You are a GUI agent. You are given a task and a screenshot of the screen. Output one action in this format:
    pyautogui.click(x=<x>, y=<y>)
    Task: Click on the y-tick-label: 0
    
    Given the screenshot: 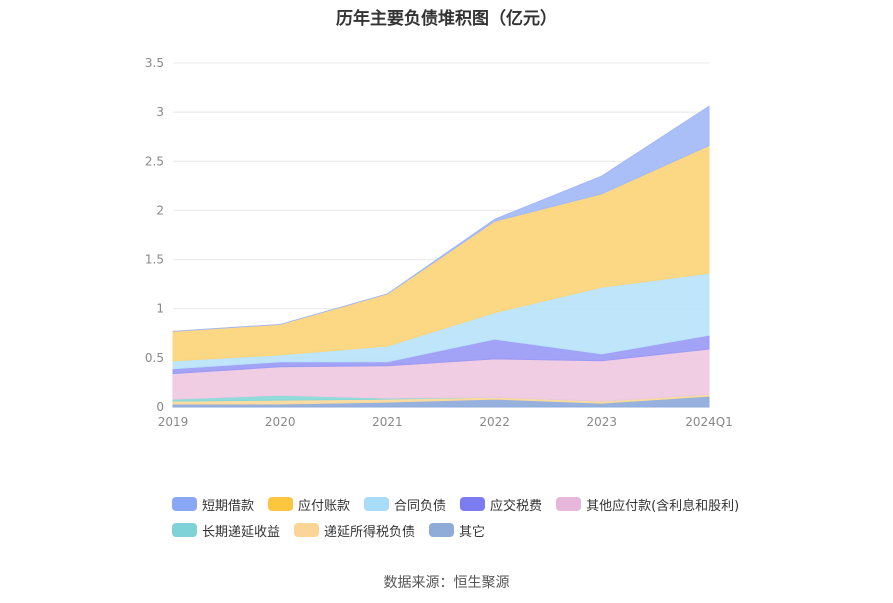 What is the action you would take?
    pyautogui.click(x=160, y=407)
    